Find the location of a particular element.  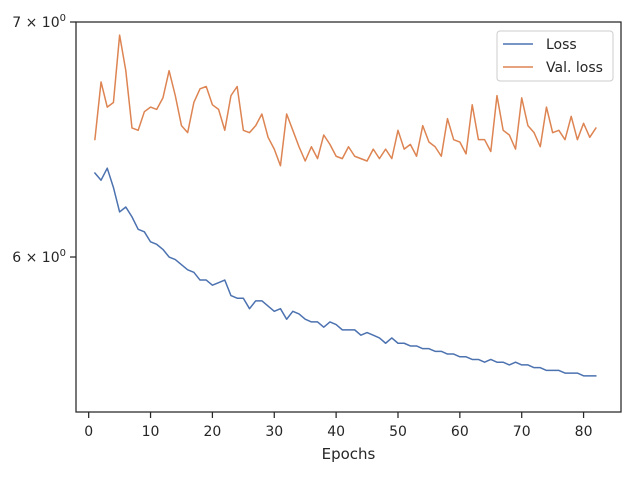

x-tick-label: 10 is located at coordinates (151, 432).